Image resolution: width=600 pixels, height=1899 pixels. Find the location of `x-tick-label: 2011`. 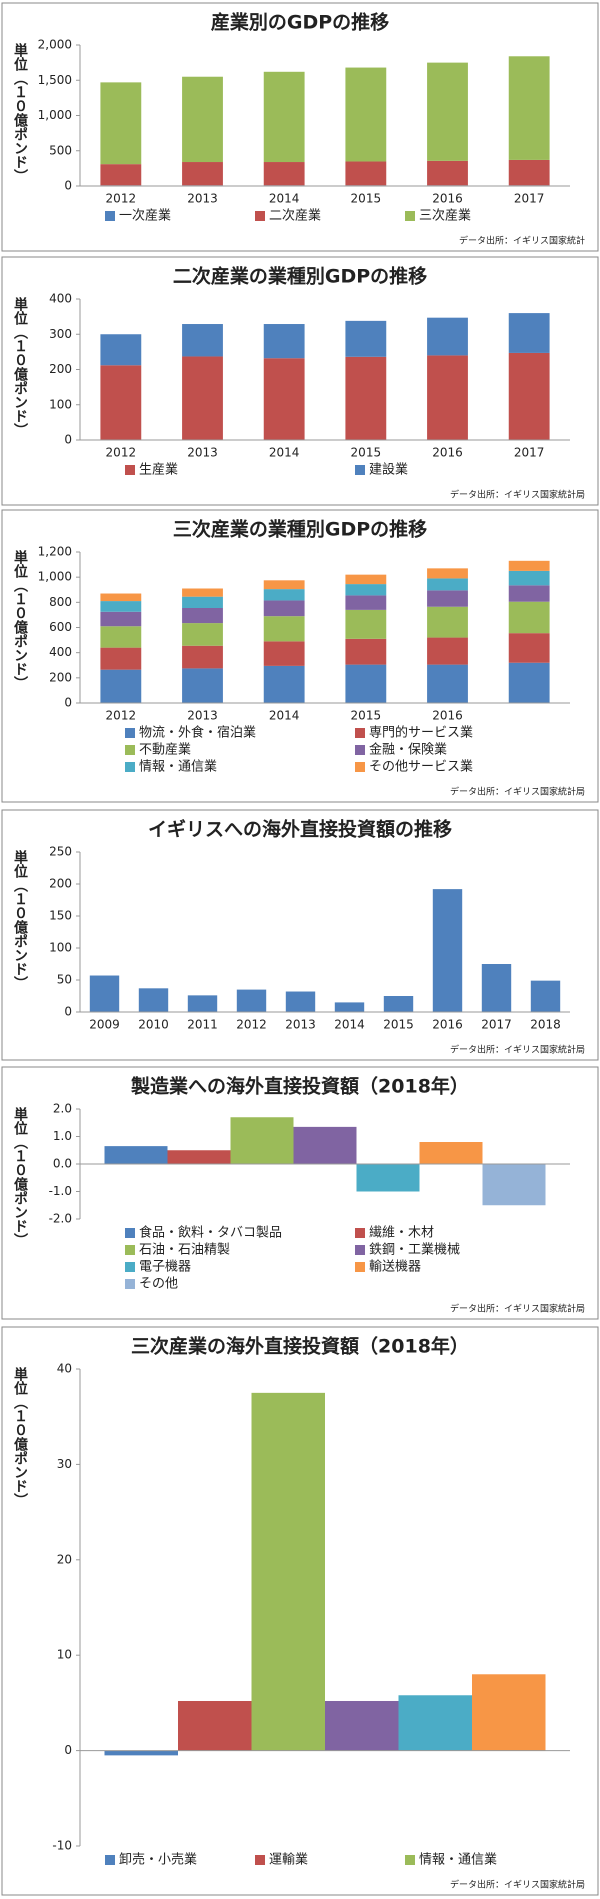

x-tick-label: 2011 is located at coordinates (202, 1025).